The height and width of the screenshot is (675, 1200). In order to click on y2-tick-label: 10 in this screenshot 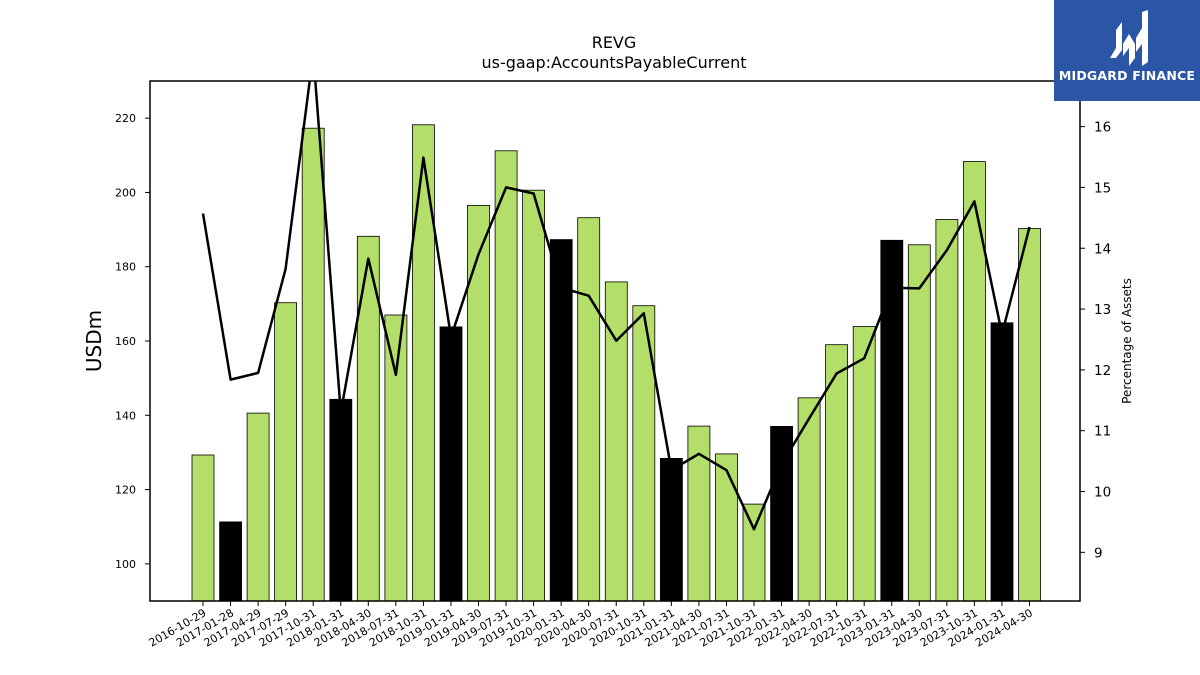, I will do `click(1102, 493)`.